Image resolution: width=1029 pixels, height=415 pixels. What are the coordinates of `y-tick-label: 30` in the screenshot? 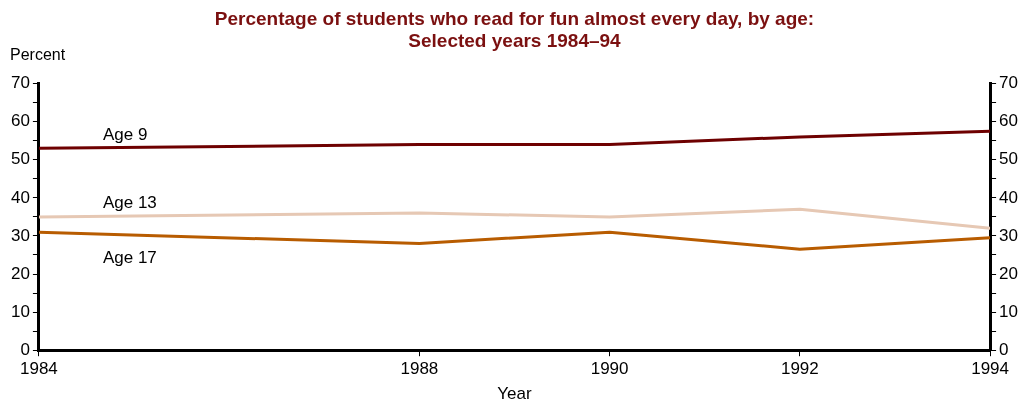 It's located at (20, 235).